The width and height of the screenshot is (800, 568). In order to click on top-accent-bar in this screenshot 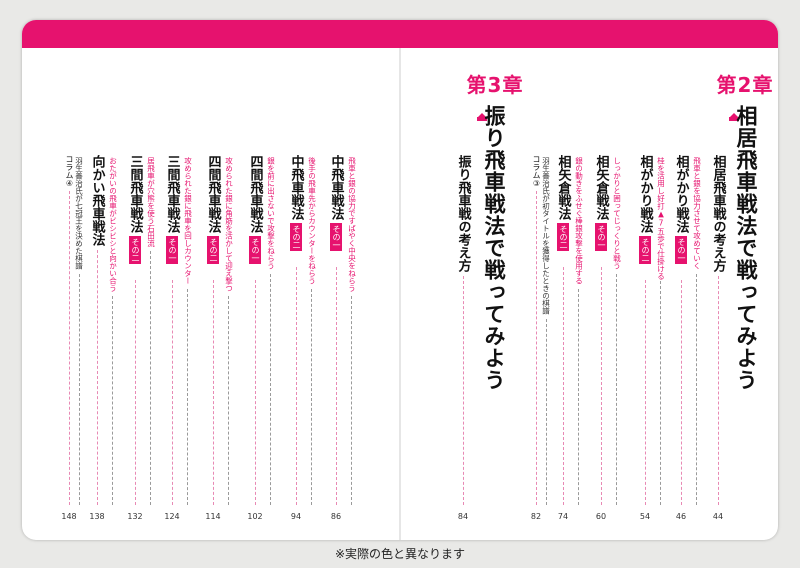, I will do `click(400, 34)`.